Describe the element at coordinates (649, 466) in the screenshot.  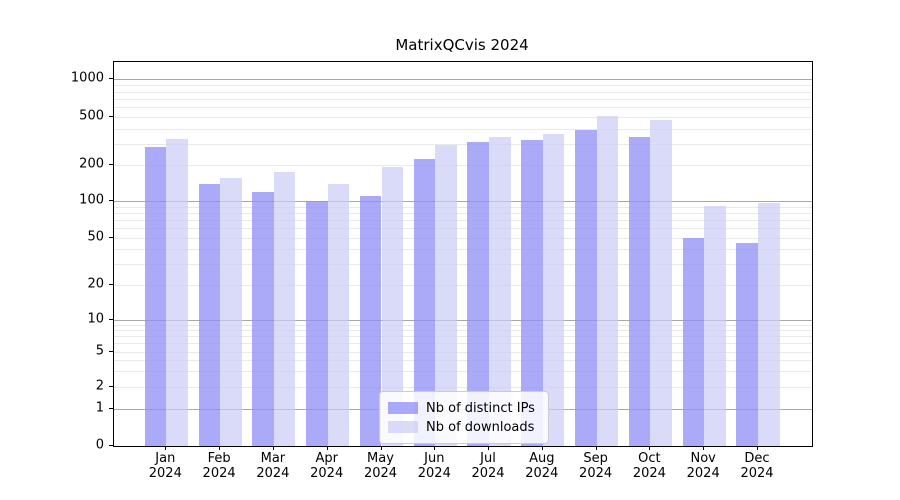
I see `x-tick-label-oct: Oct 2024` at that location.